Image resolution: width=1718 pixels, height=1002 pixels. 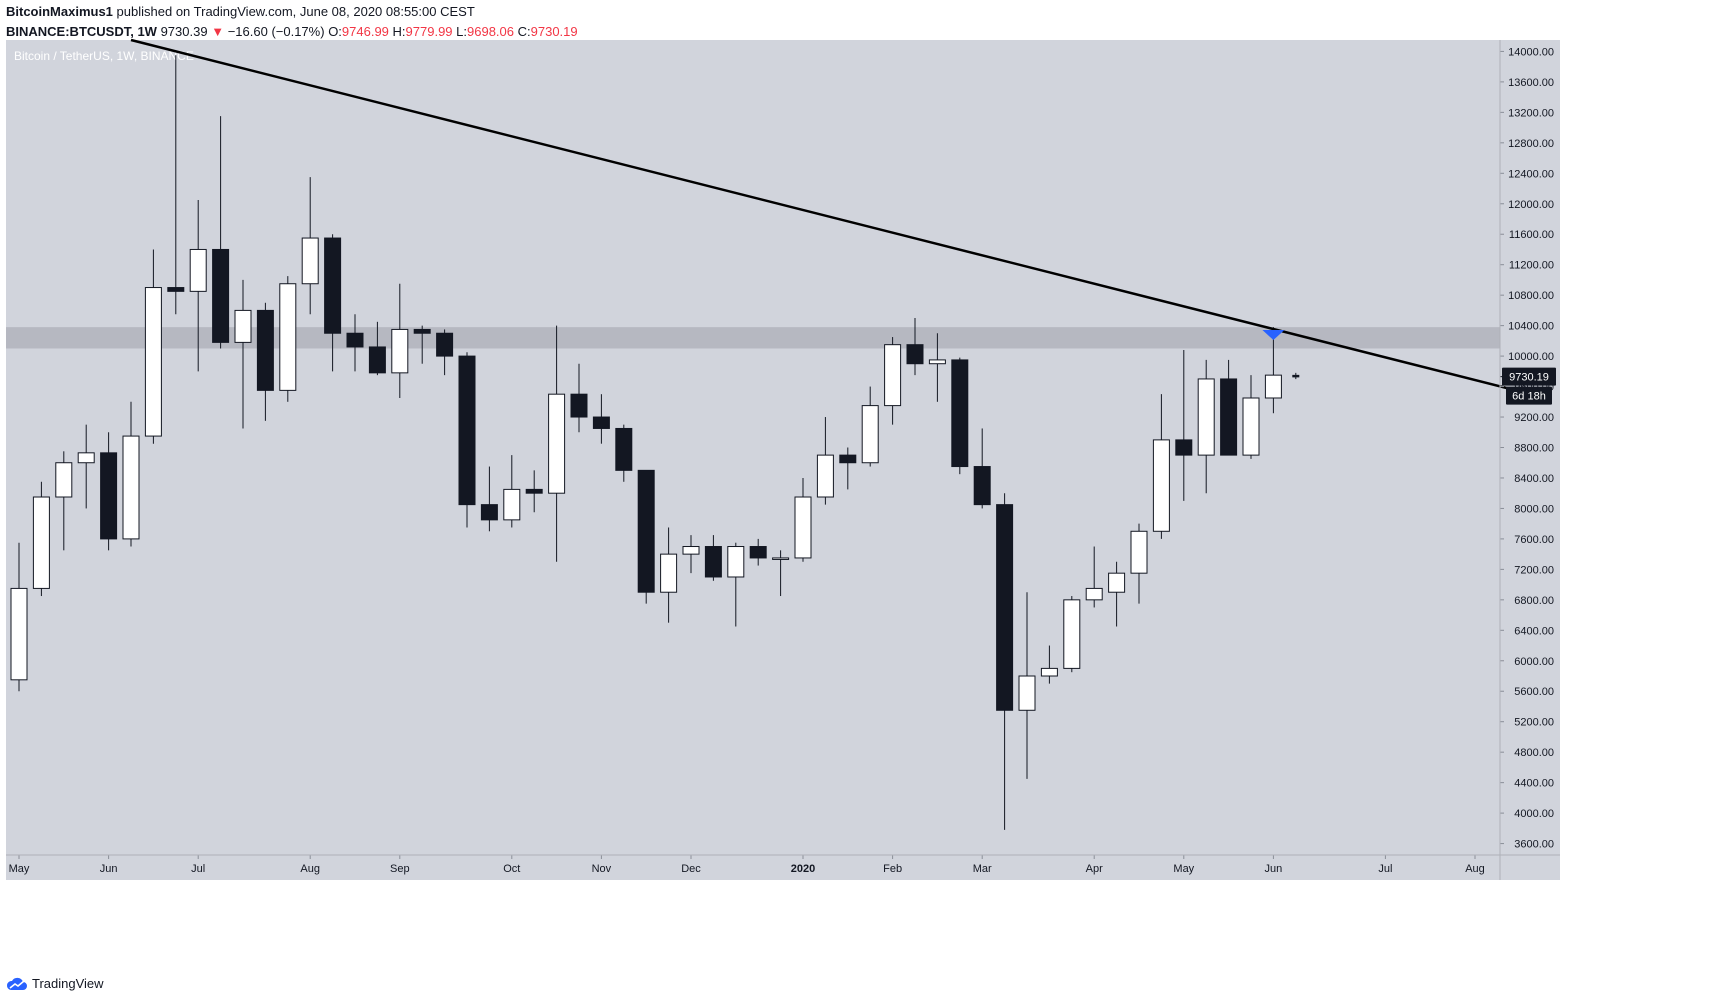 What do you see at coordinates (335, 31) in the screenshot?
I see `open-label: O:` at bounding box center [335, 31].